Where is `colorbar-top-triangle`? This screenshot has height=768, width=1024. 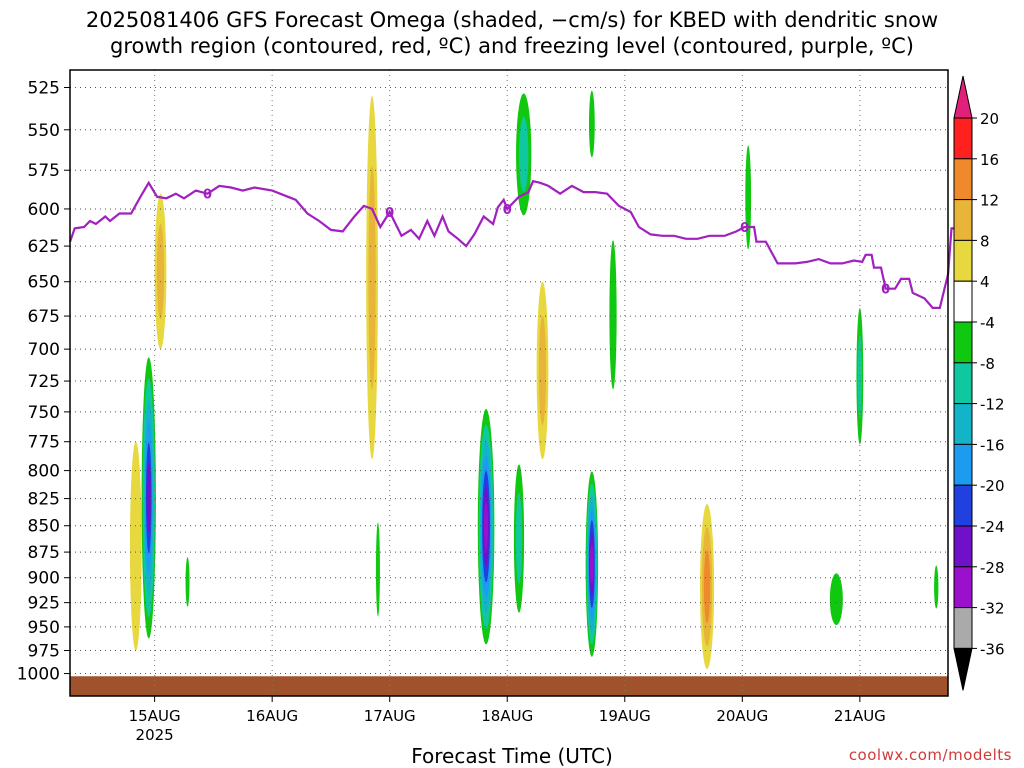
colorbar-top-triangle is located at coordinates (963, 97).